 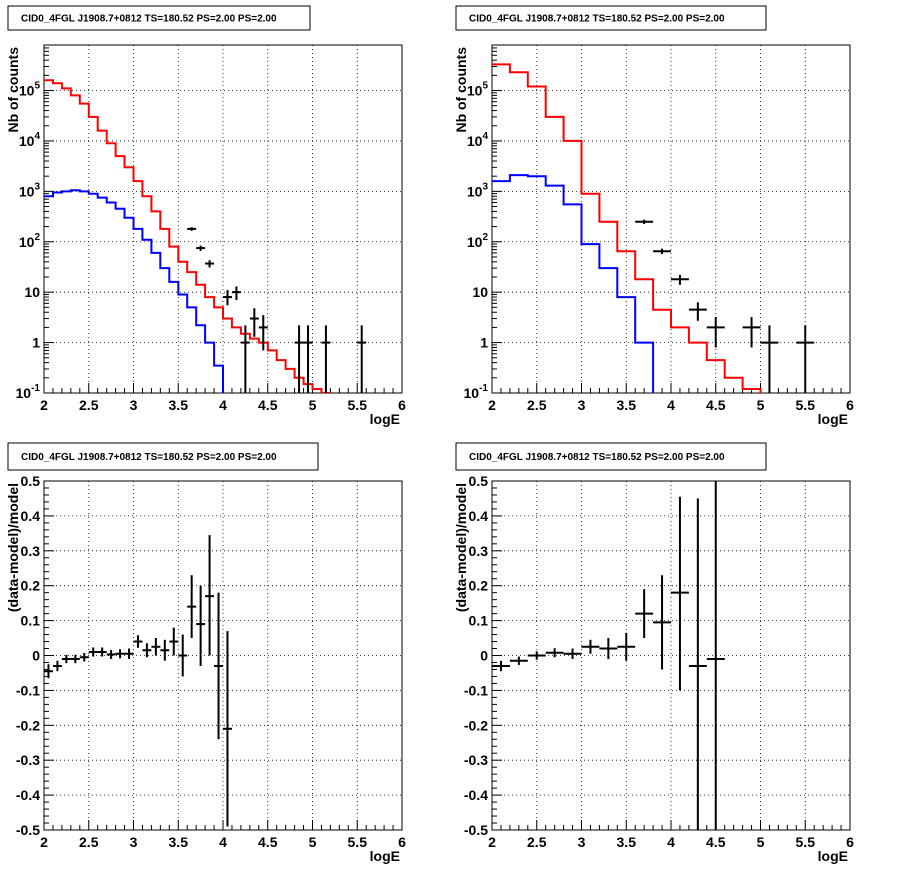 I want to click on y-tick-label: 0.4, so click(x=31, y=516).